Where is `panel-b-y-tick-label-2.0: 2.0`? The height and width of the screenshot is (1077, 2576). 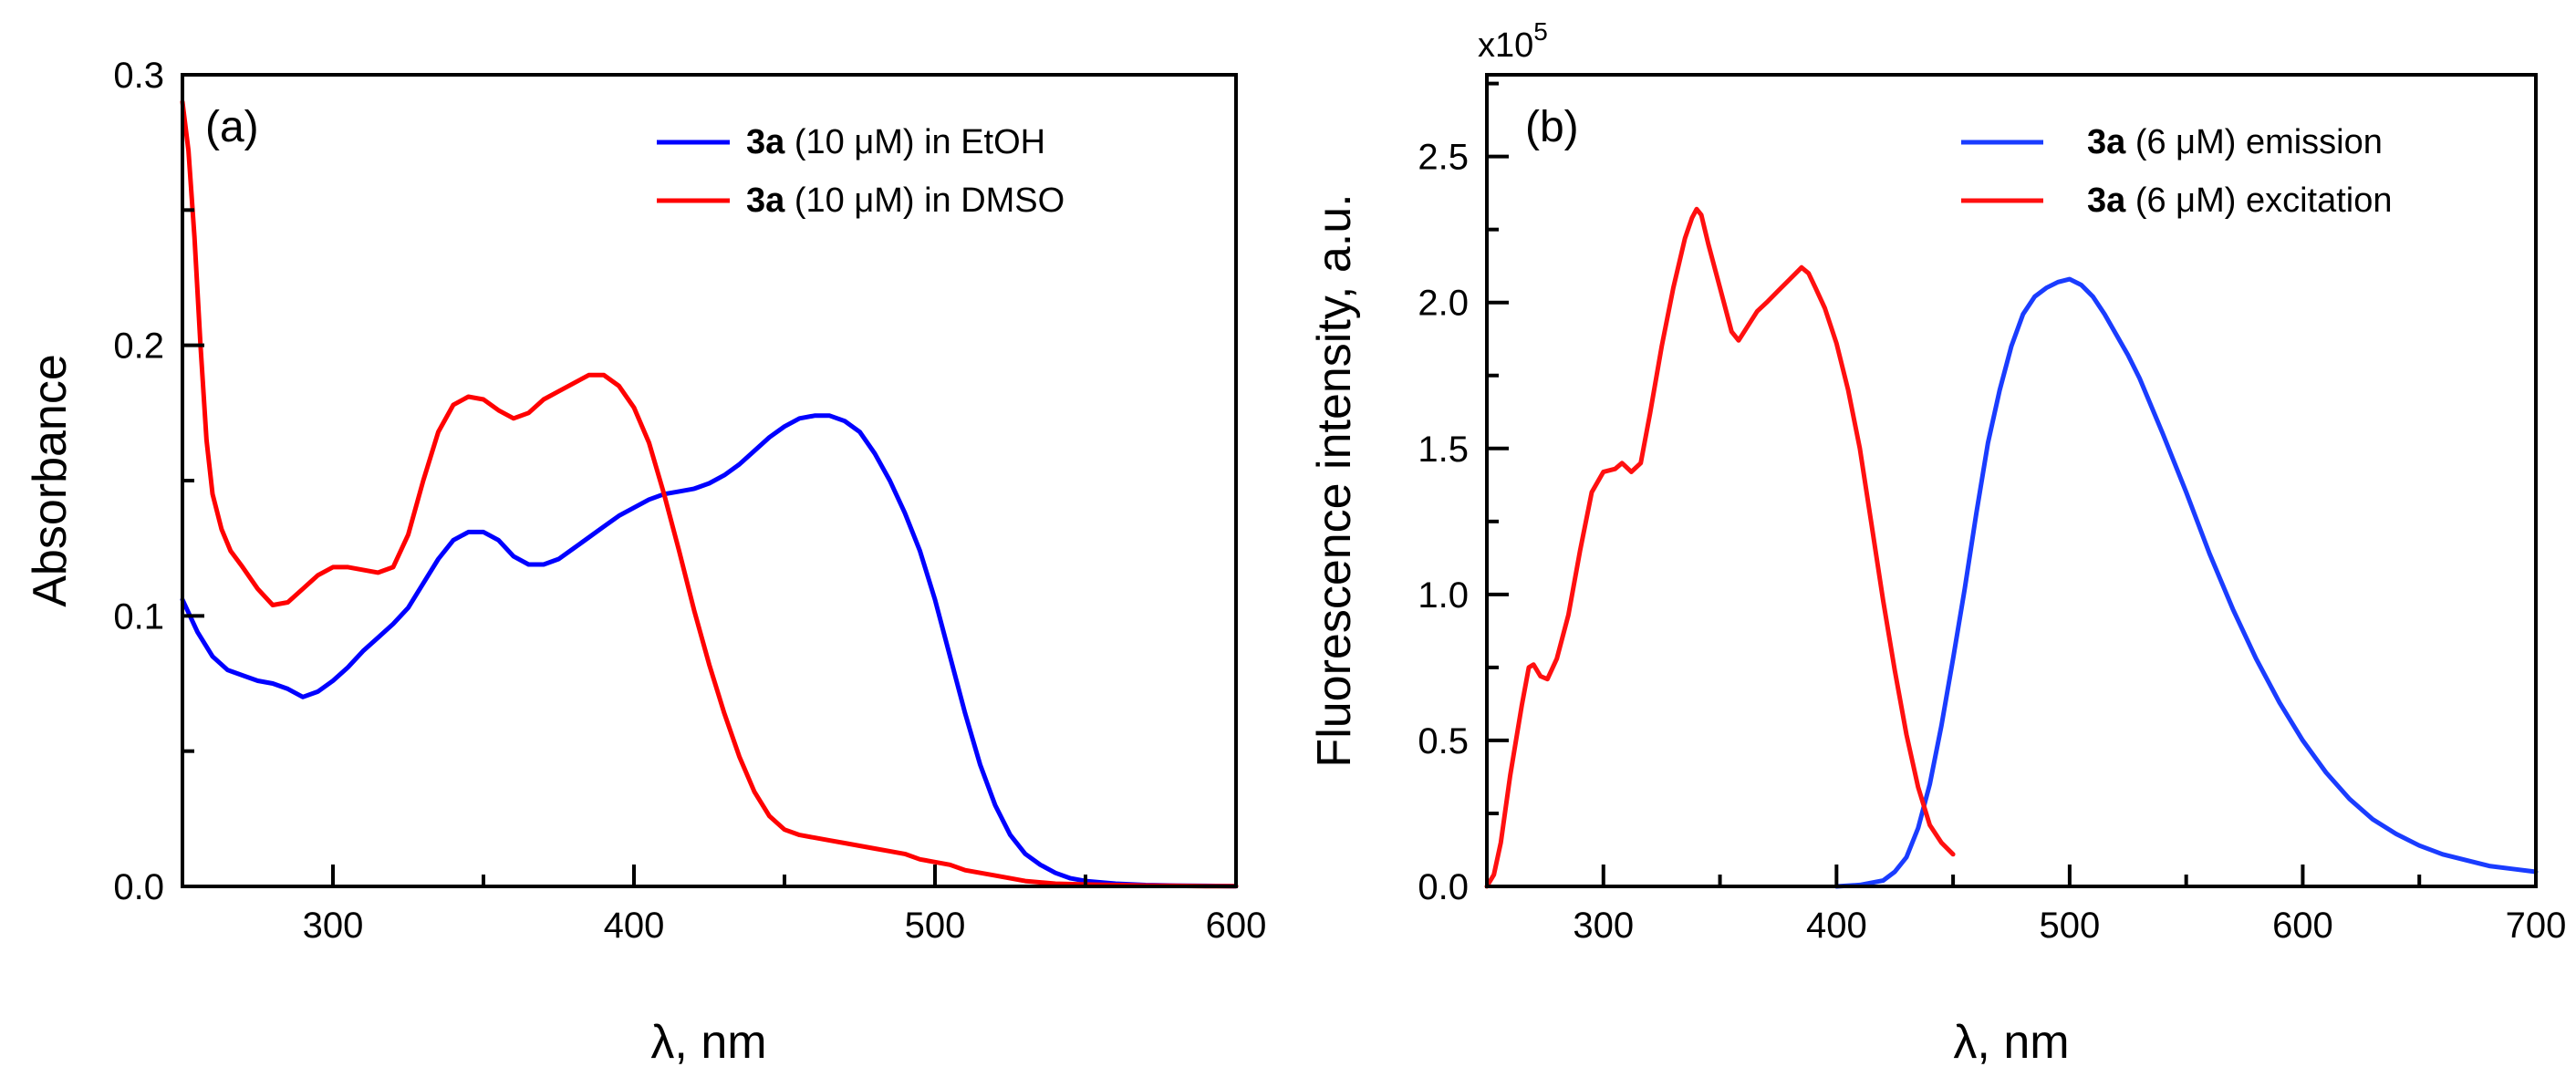 panel-b-y-tick-label-2.0: 2.0 is located at coordinates (1443, 304).